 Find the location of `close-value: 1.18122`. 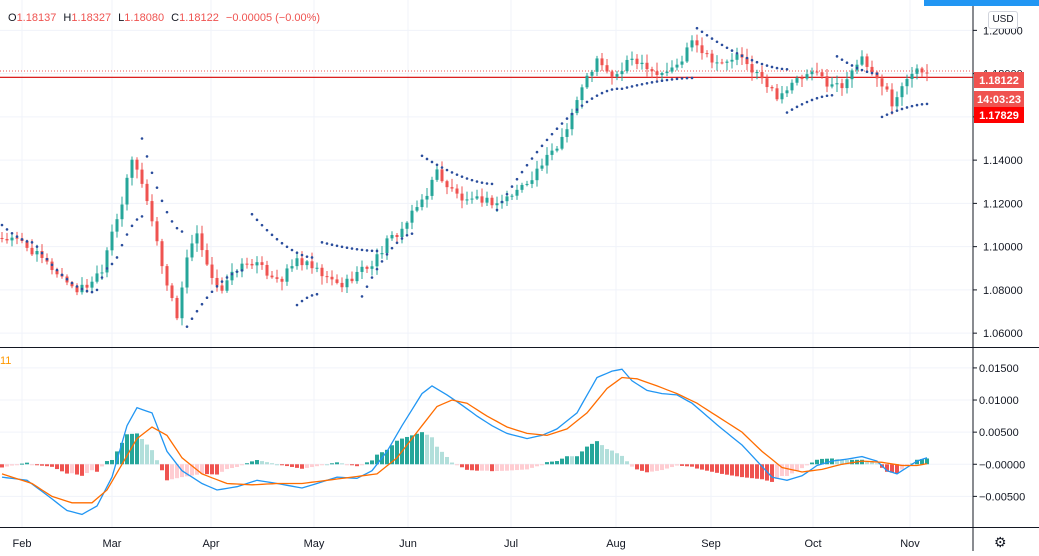

close-value: 1.18122 is located at coordinates (199, 18).